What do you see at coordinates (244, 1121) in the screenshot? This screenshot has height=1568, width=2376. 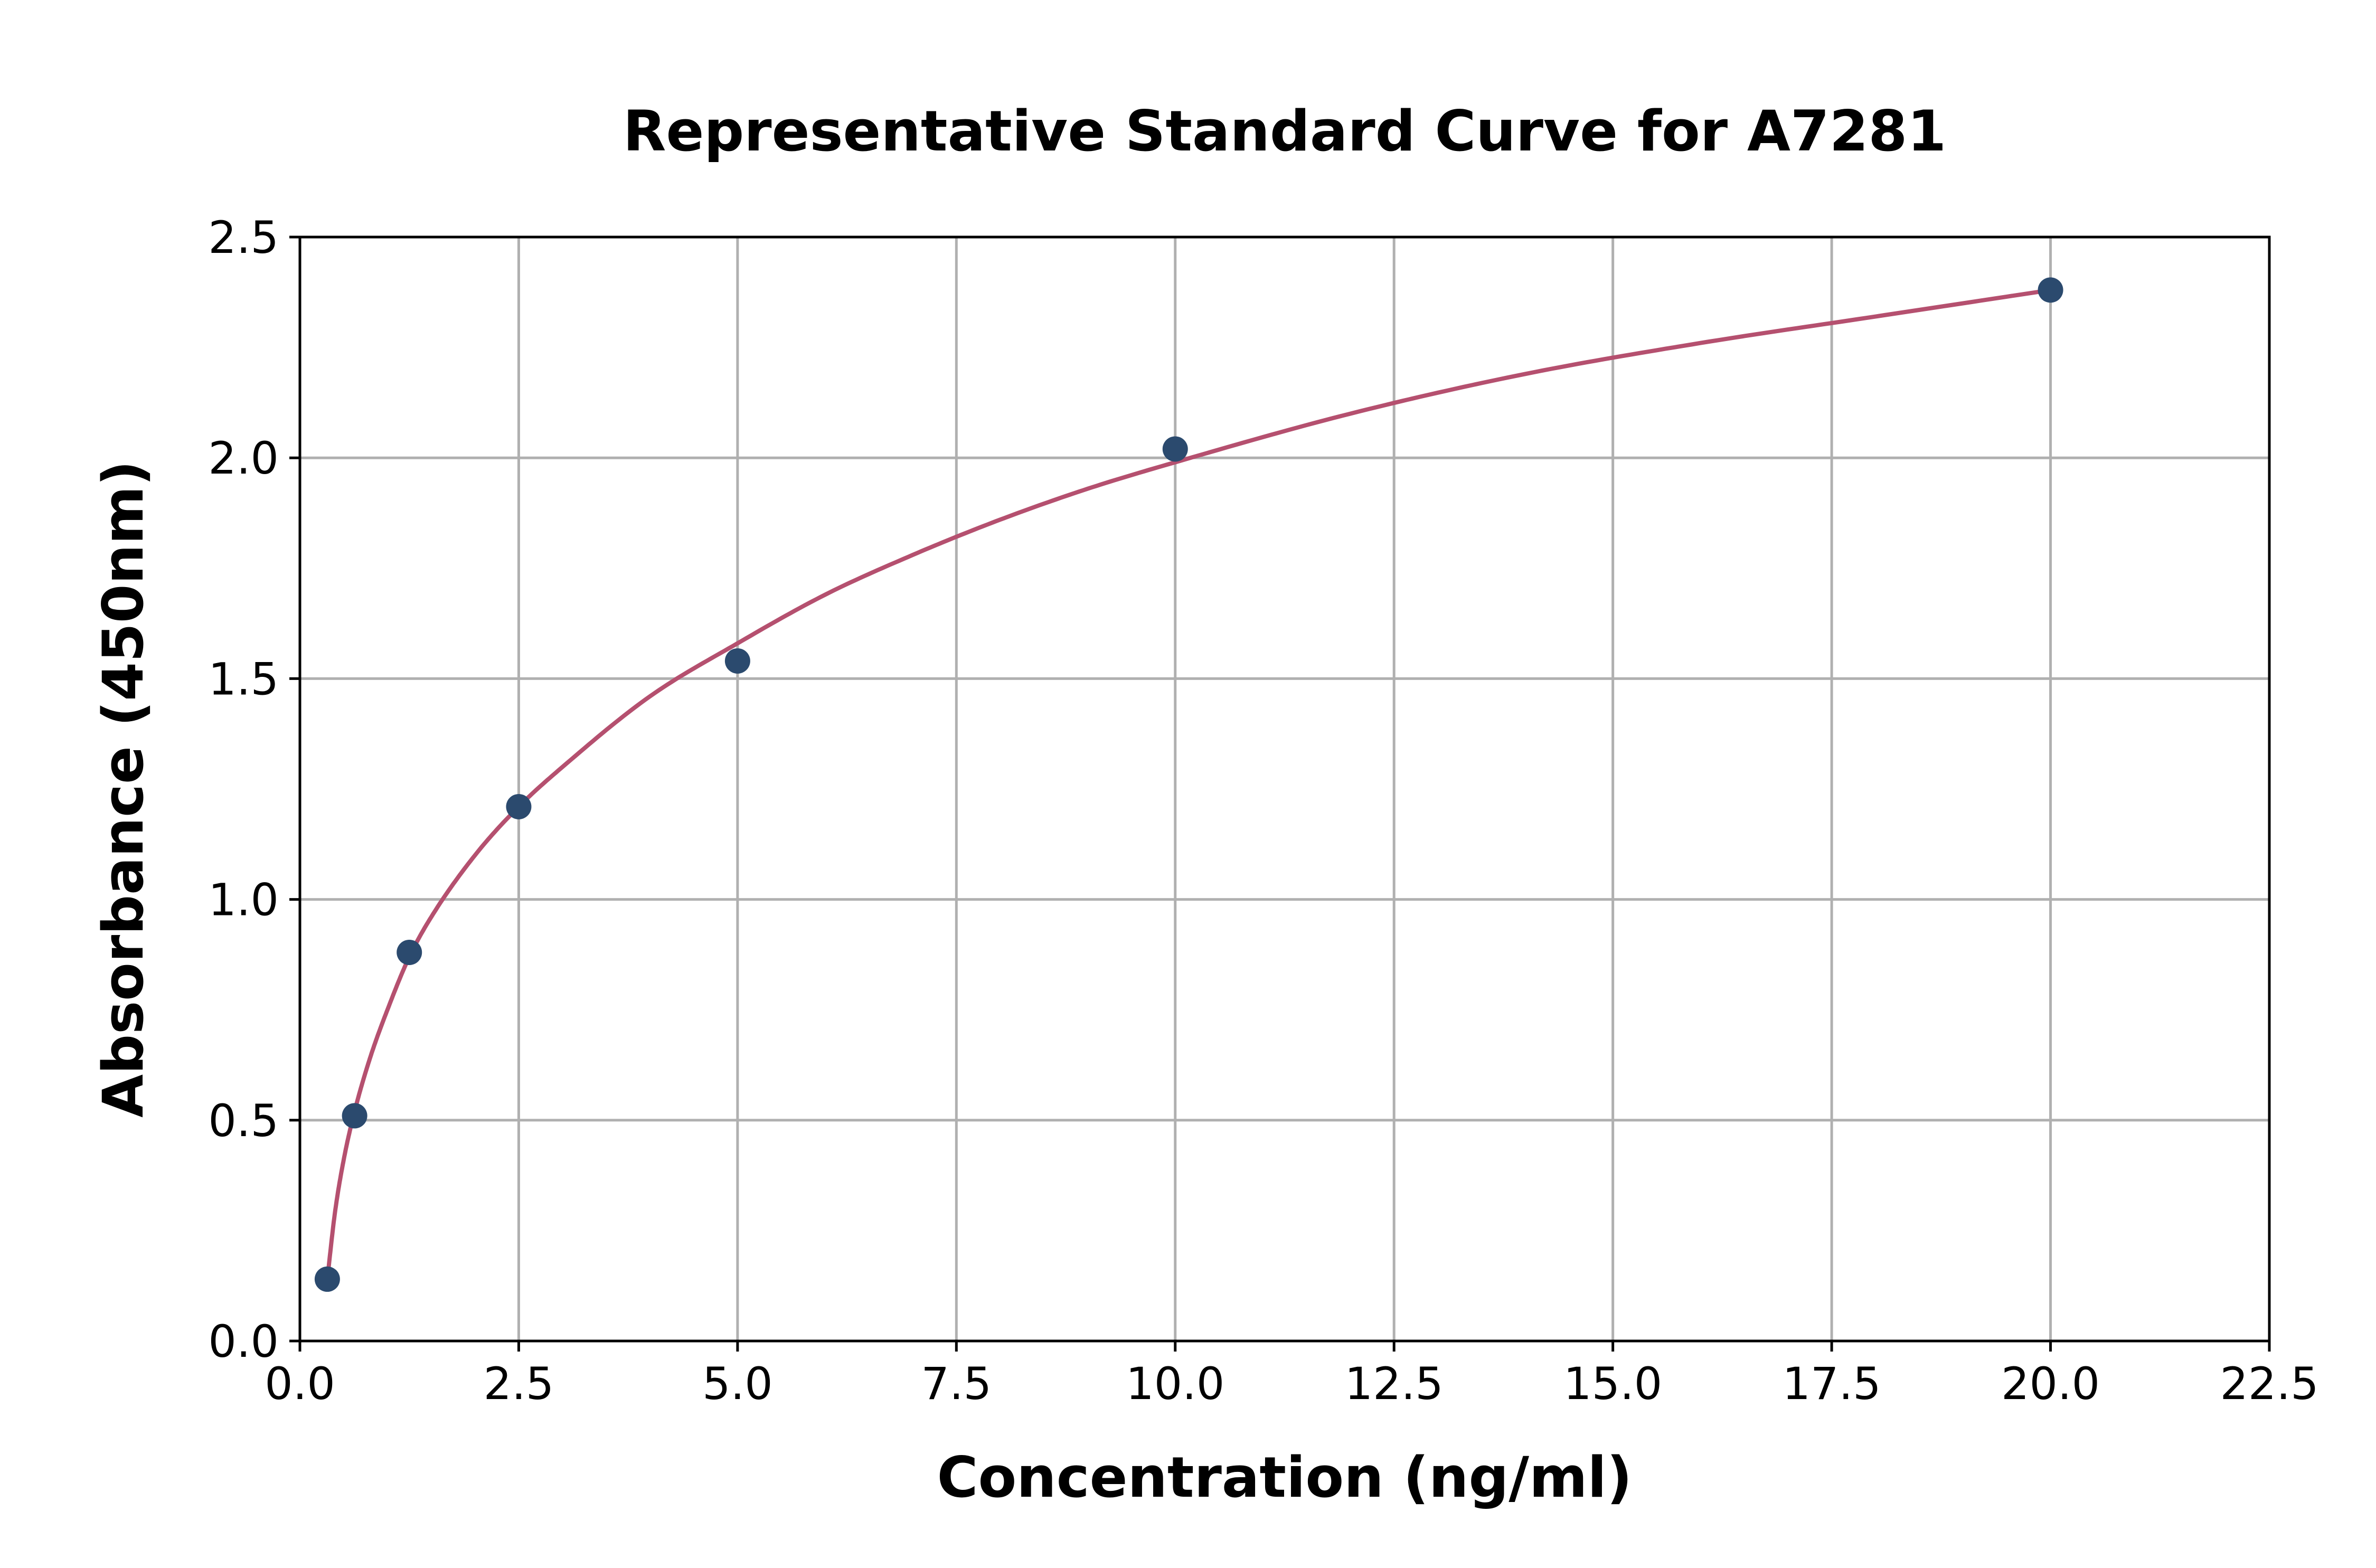 I see `y-tick-label: 0.5` at bounding box center [244, 1121].